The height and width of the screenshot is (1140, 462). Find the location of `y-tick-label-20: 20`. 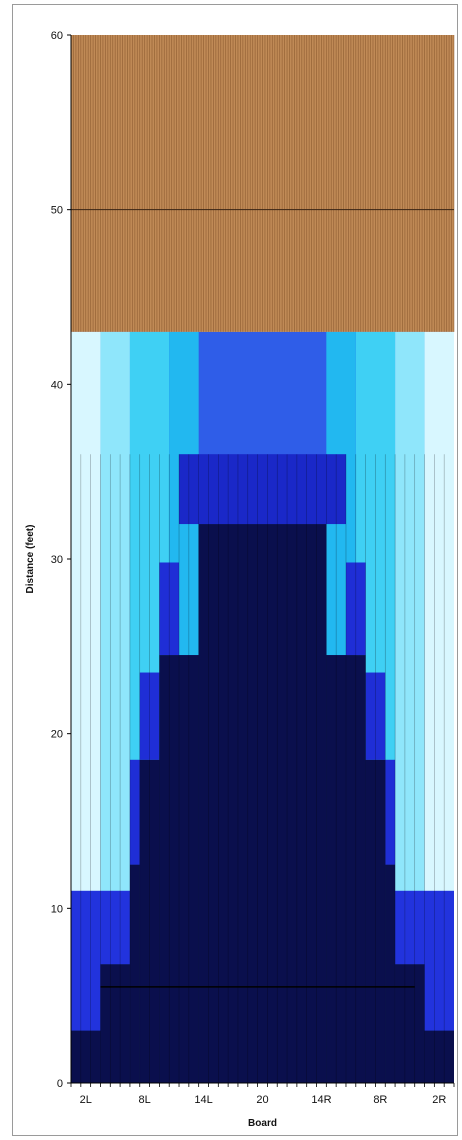

y-tick-label-20: 20 is located at coordinates (57, 735).